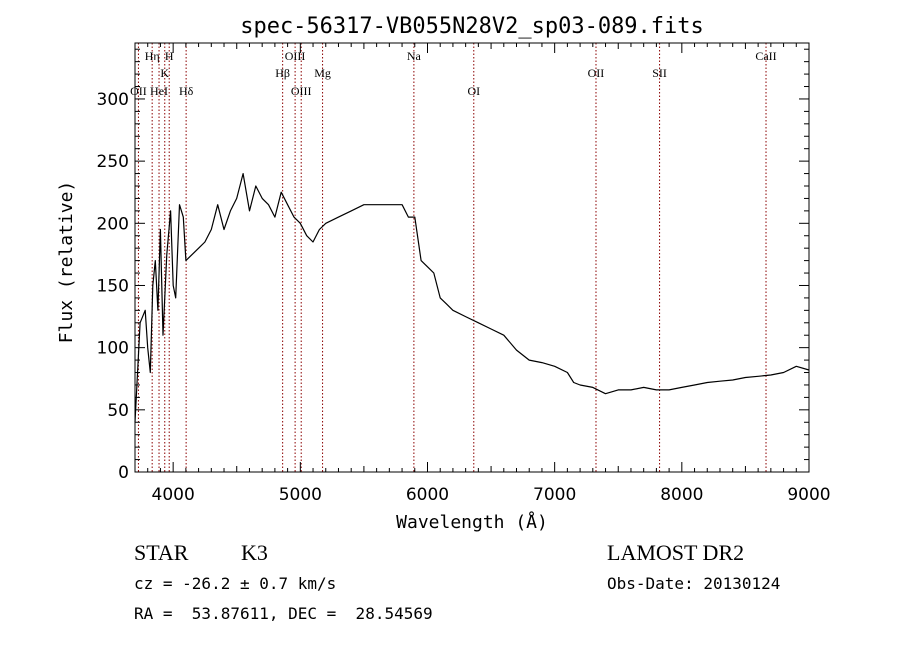 The width and height of the screenshot is (900, 649). Describe the element at coordinates (765, 56) in the screenshot. I see `spectral-line-label: CaII` at that location.